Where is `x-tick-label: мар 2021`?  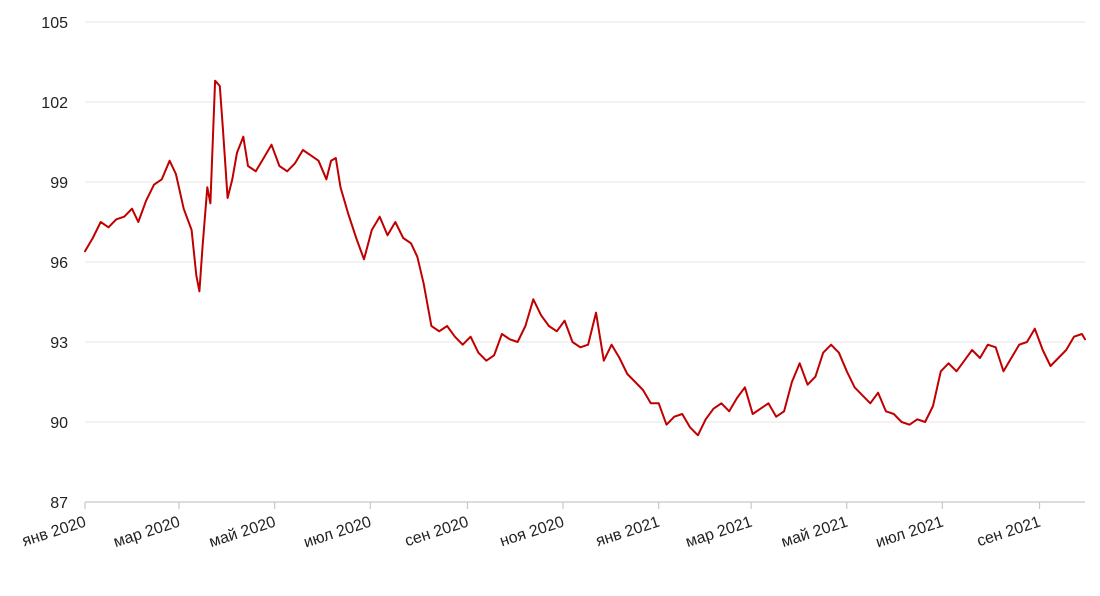
x-tick-label: мар 2021 is located at coordinates (719, 532).